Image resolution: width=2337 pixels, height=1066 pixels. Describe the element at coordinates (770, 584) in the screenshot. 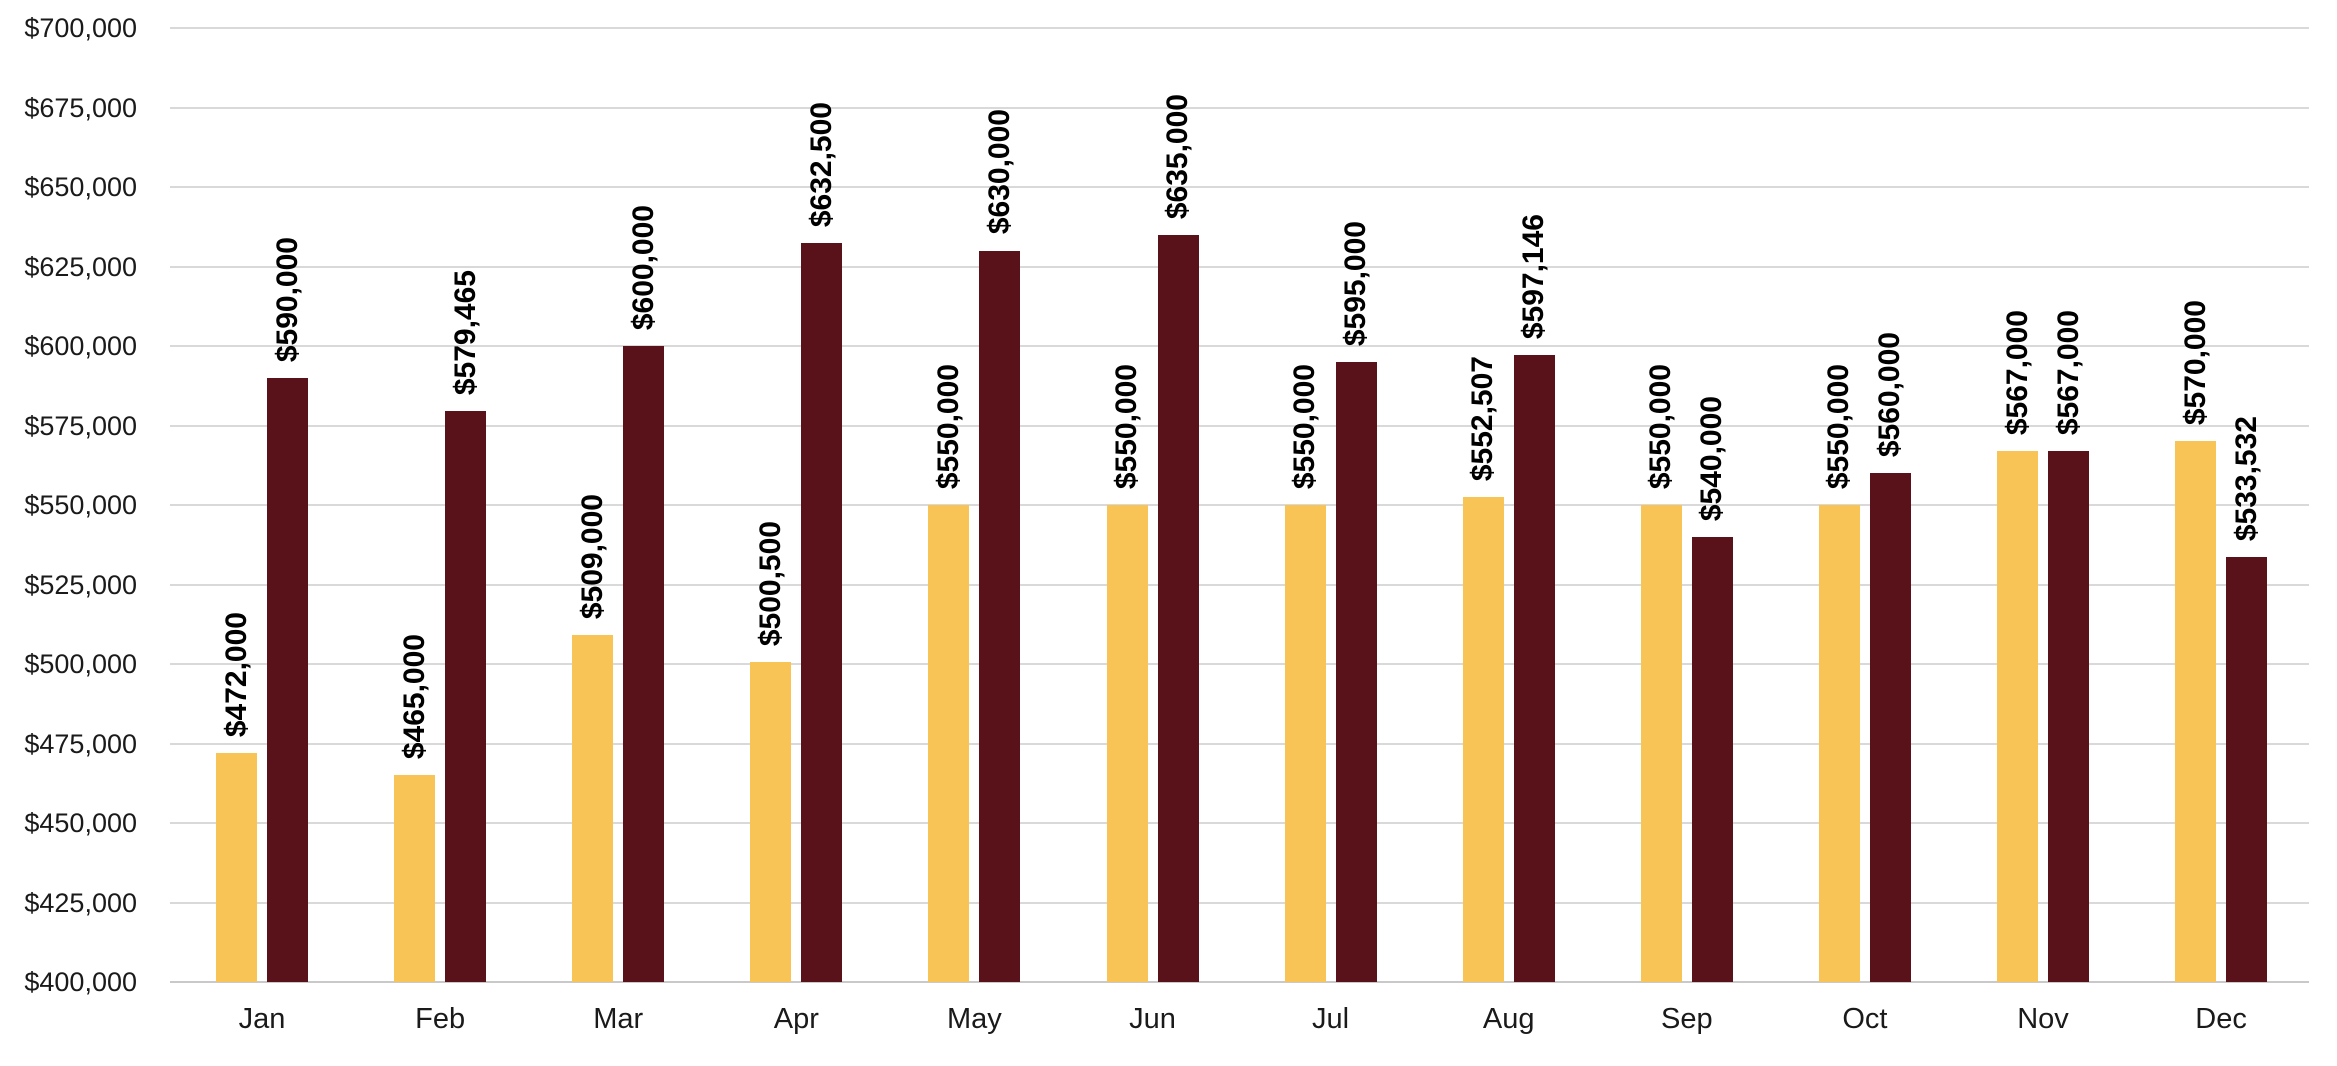

I see `bar-value-label: $500,500` at that location.